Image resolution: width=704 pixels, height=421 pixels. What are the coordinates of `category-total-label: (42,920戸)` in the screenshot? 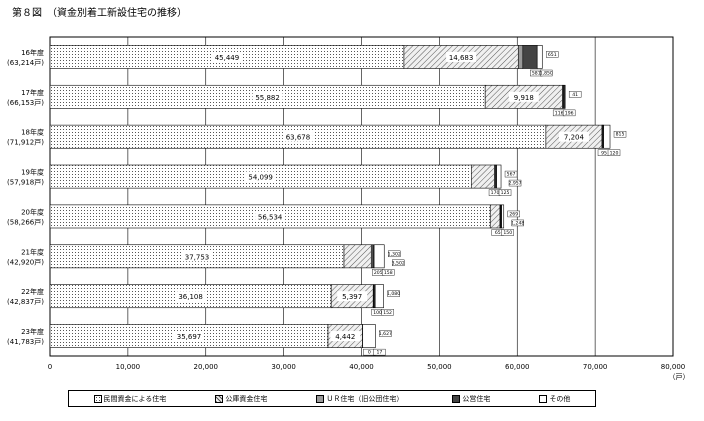 It's located at (25, 262).